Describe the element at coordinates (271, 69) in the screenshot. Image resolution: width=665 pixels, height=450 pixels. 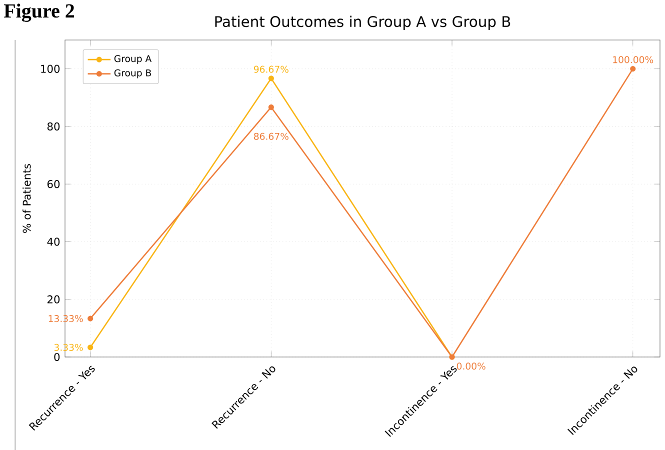
I see `data-label: 96.67%` at that location.